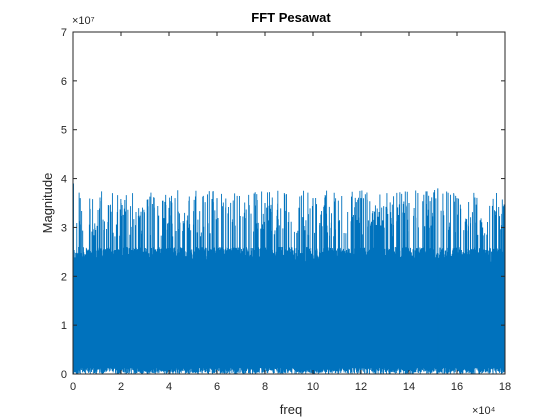 Image resolution: width=560 pixels, height=420 pixels. What do you see at coordinates (47, 203) in the screenshot?
I see `y-axis-label: Magnitude` at bounding box center [47, 203].